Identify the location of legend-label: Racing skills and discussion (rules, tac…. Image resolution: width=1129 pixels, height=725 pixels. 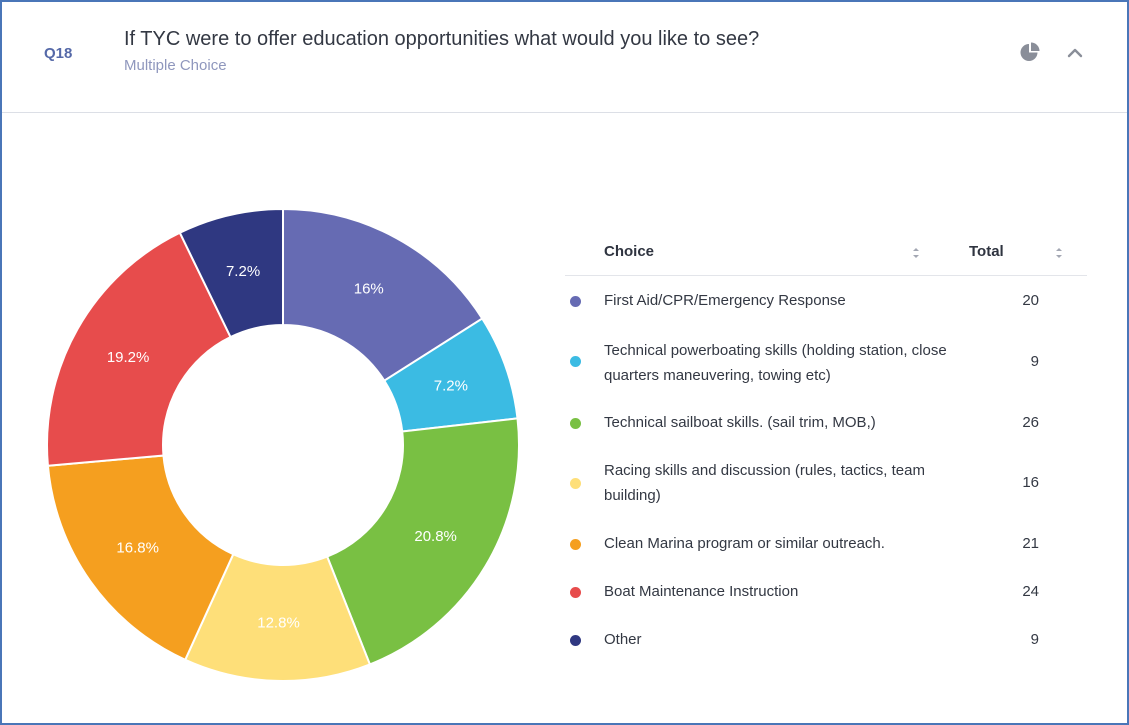
(764, 483).